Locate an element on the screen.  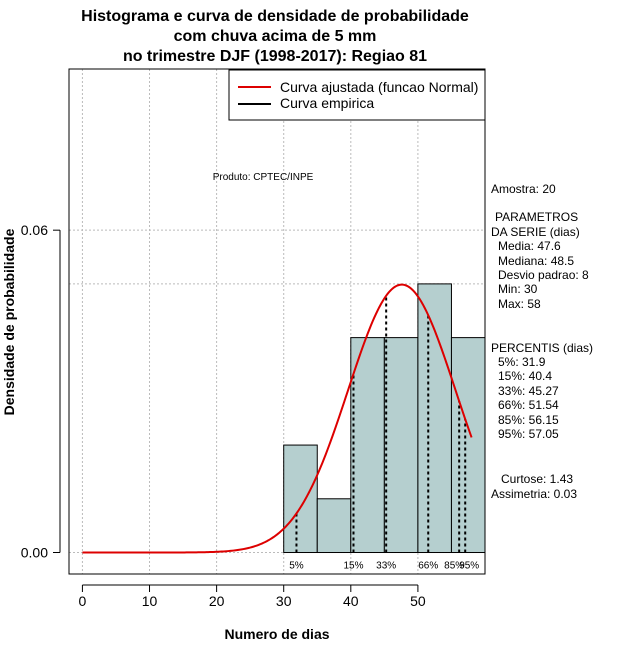
legend-label-empirical: Curva empirica is located at coordinates (327, 103).